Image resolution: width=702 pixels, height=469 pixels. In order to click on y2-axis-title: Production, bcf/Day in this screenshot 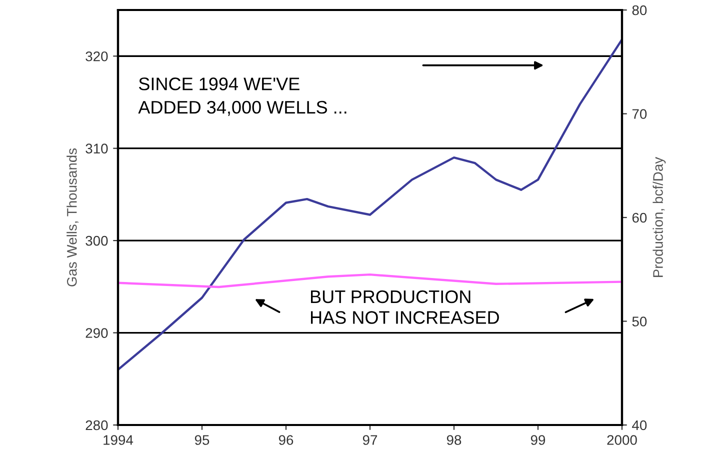, I will do `click(659, 216)`.